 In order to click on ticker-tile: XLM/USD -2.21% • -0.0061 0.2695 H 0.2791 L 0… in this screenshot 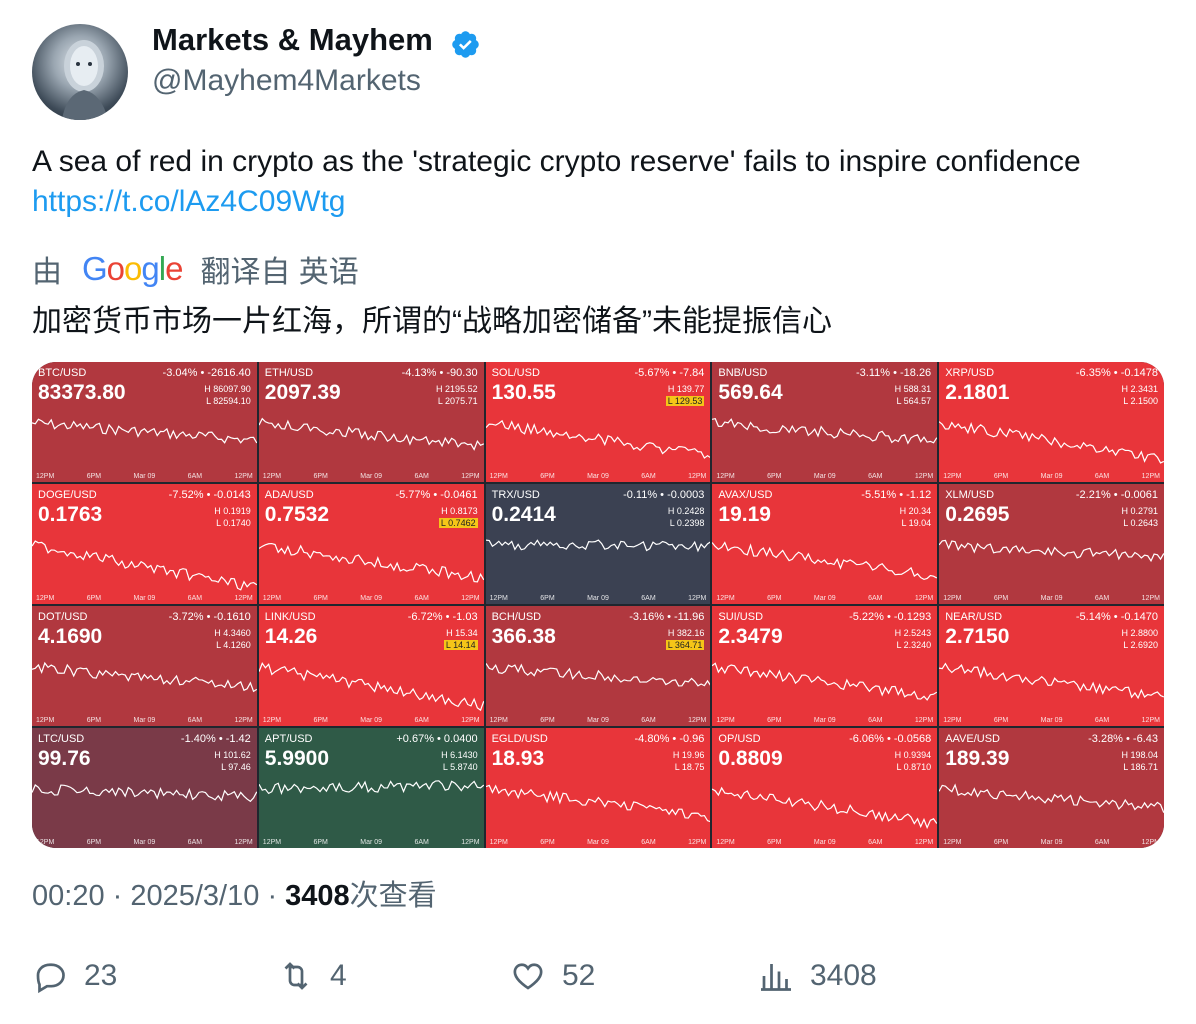, I will do `click(1051, 544)`.